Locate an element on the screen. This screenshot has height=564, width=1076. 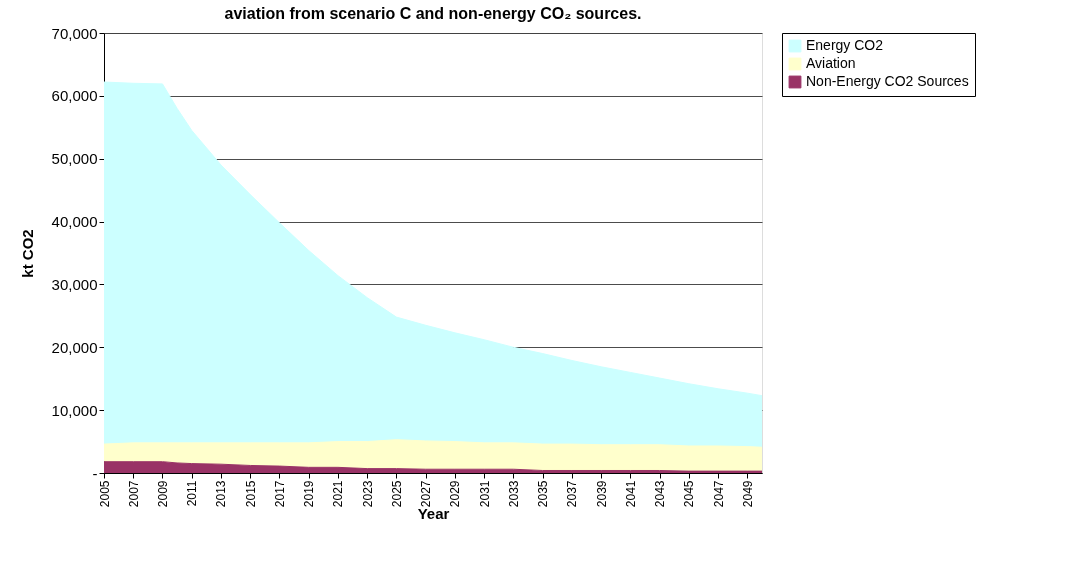
x-tick-label: 2019 is located at coordinates (309, 494).